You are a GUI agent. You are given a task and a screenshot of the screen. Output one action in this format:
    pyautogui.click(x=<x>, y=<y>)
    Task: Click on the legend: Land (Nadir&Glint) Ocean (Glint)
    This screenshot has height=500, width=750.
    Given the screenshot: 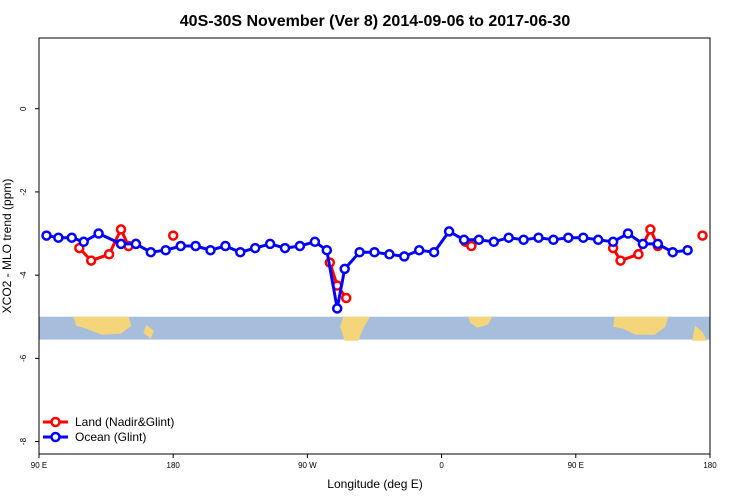 What is the action you would take?
    pyautogui.click(x=108, y=429)
    